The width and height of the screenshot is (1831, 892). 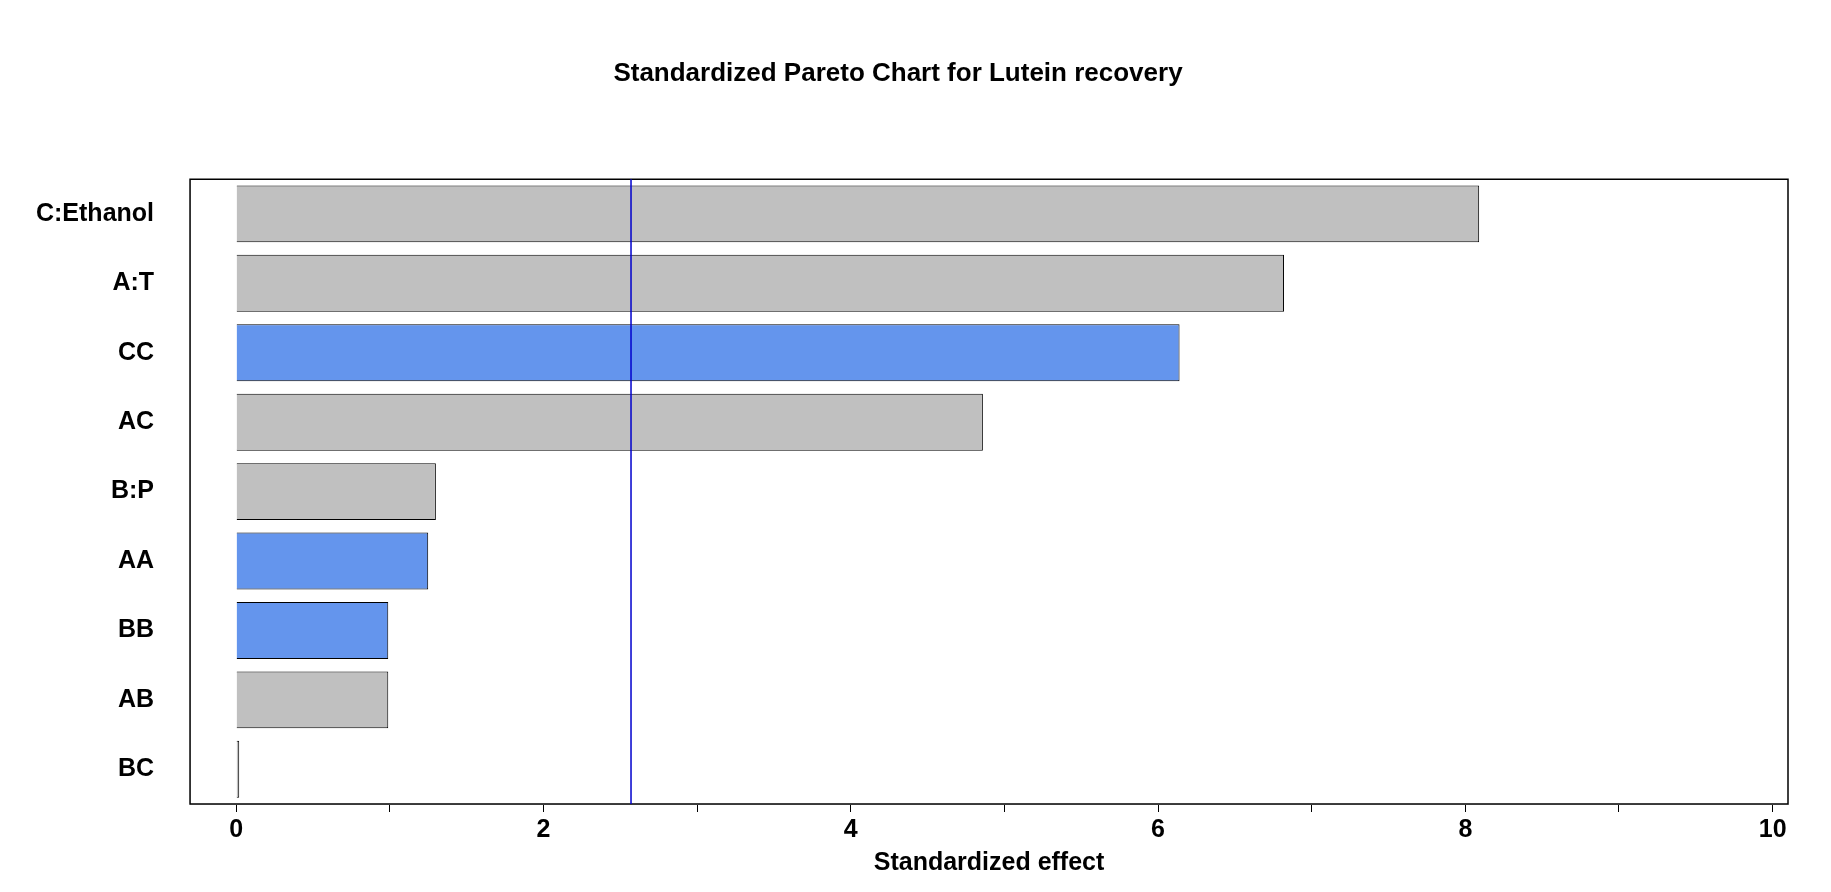 What do you see at coordinates (132, 489) in the screenshot?
I see `y-tick-label: B:P` at bounding box center [132, 489].